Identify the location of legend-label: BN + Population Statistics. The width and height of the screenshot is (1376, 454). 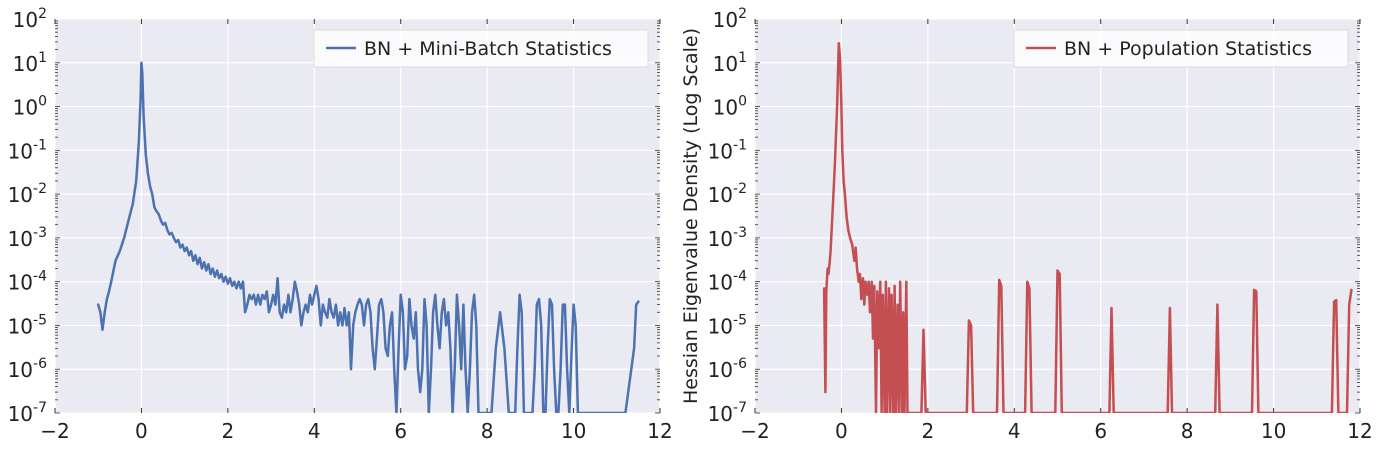
(1188, 49).